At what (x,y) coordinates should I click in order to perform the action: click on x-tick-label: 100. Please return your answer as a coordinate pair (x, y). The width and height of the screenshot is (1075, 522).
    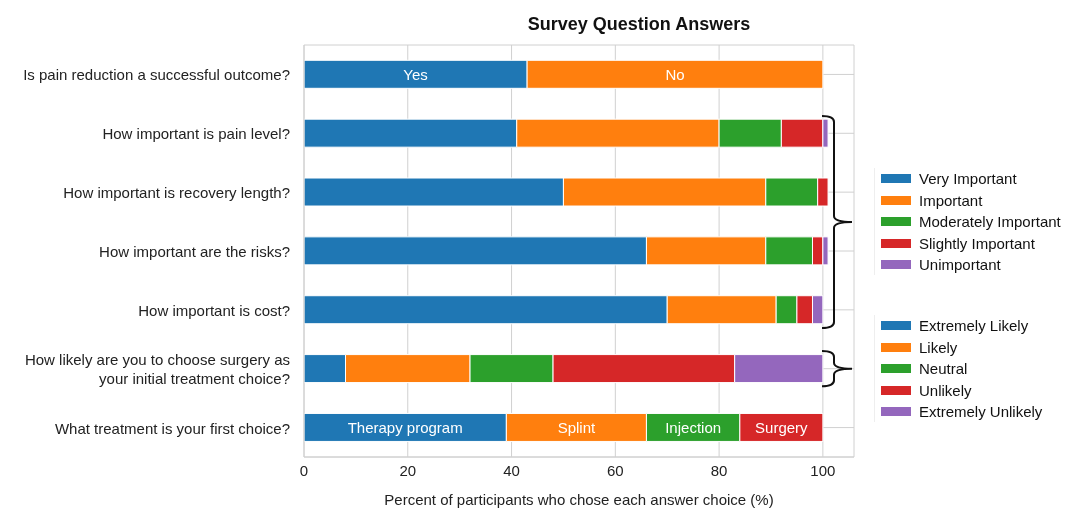
    Looking at the image, I should click on (823, 470).